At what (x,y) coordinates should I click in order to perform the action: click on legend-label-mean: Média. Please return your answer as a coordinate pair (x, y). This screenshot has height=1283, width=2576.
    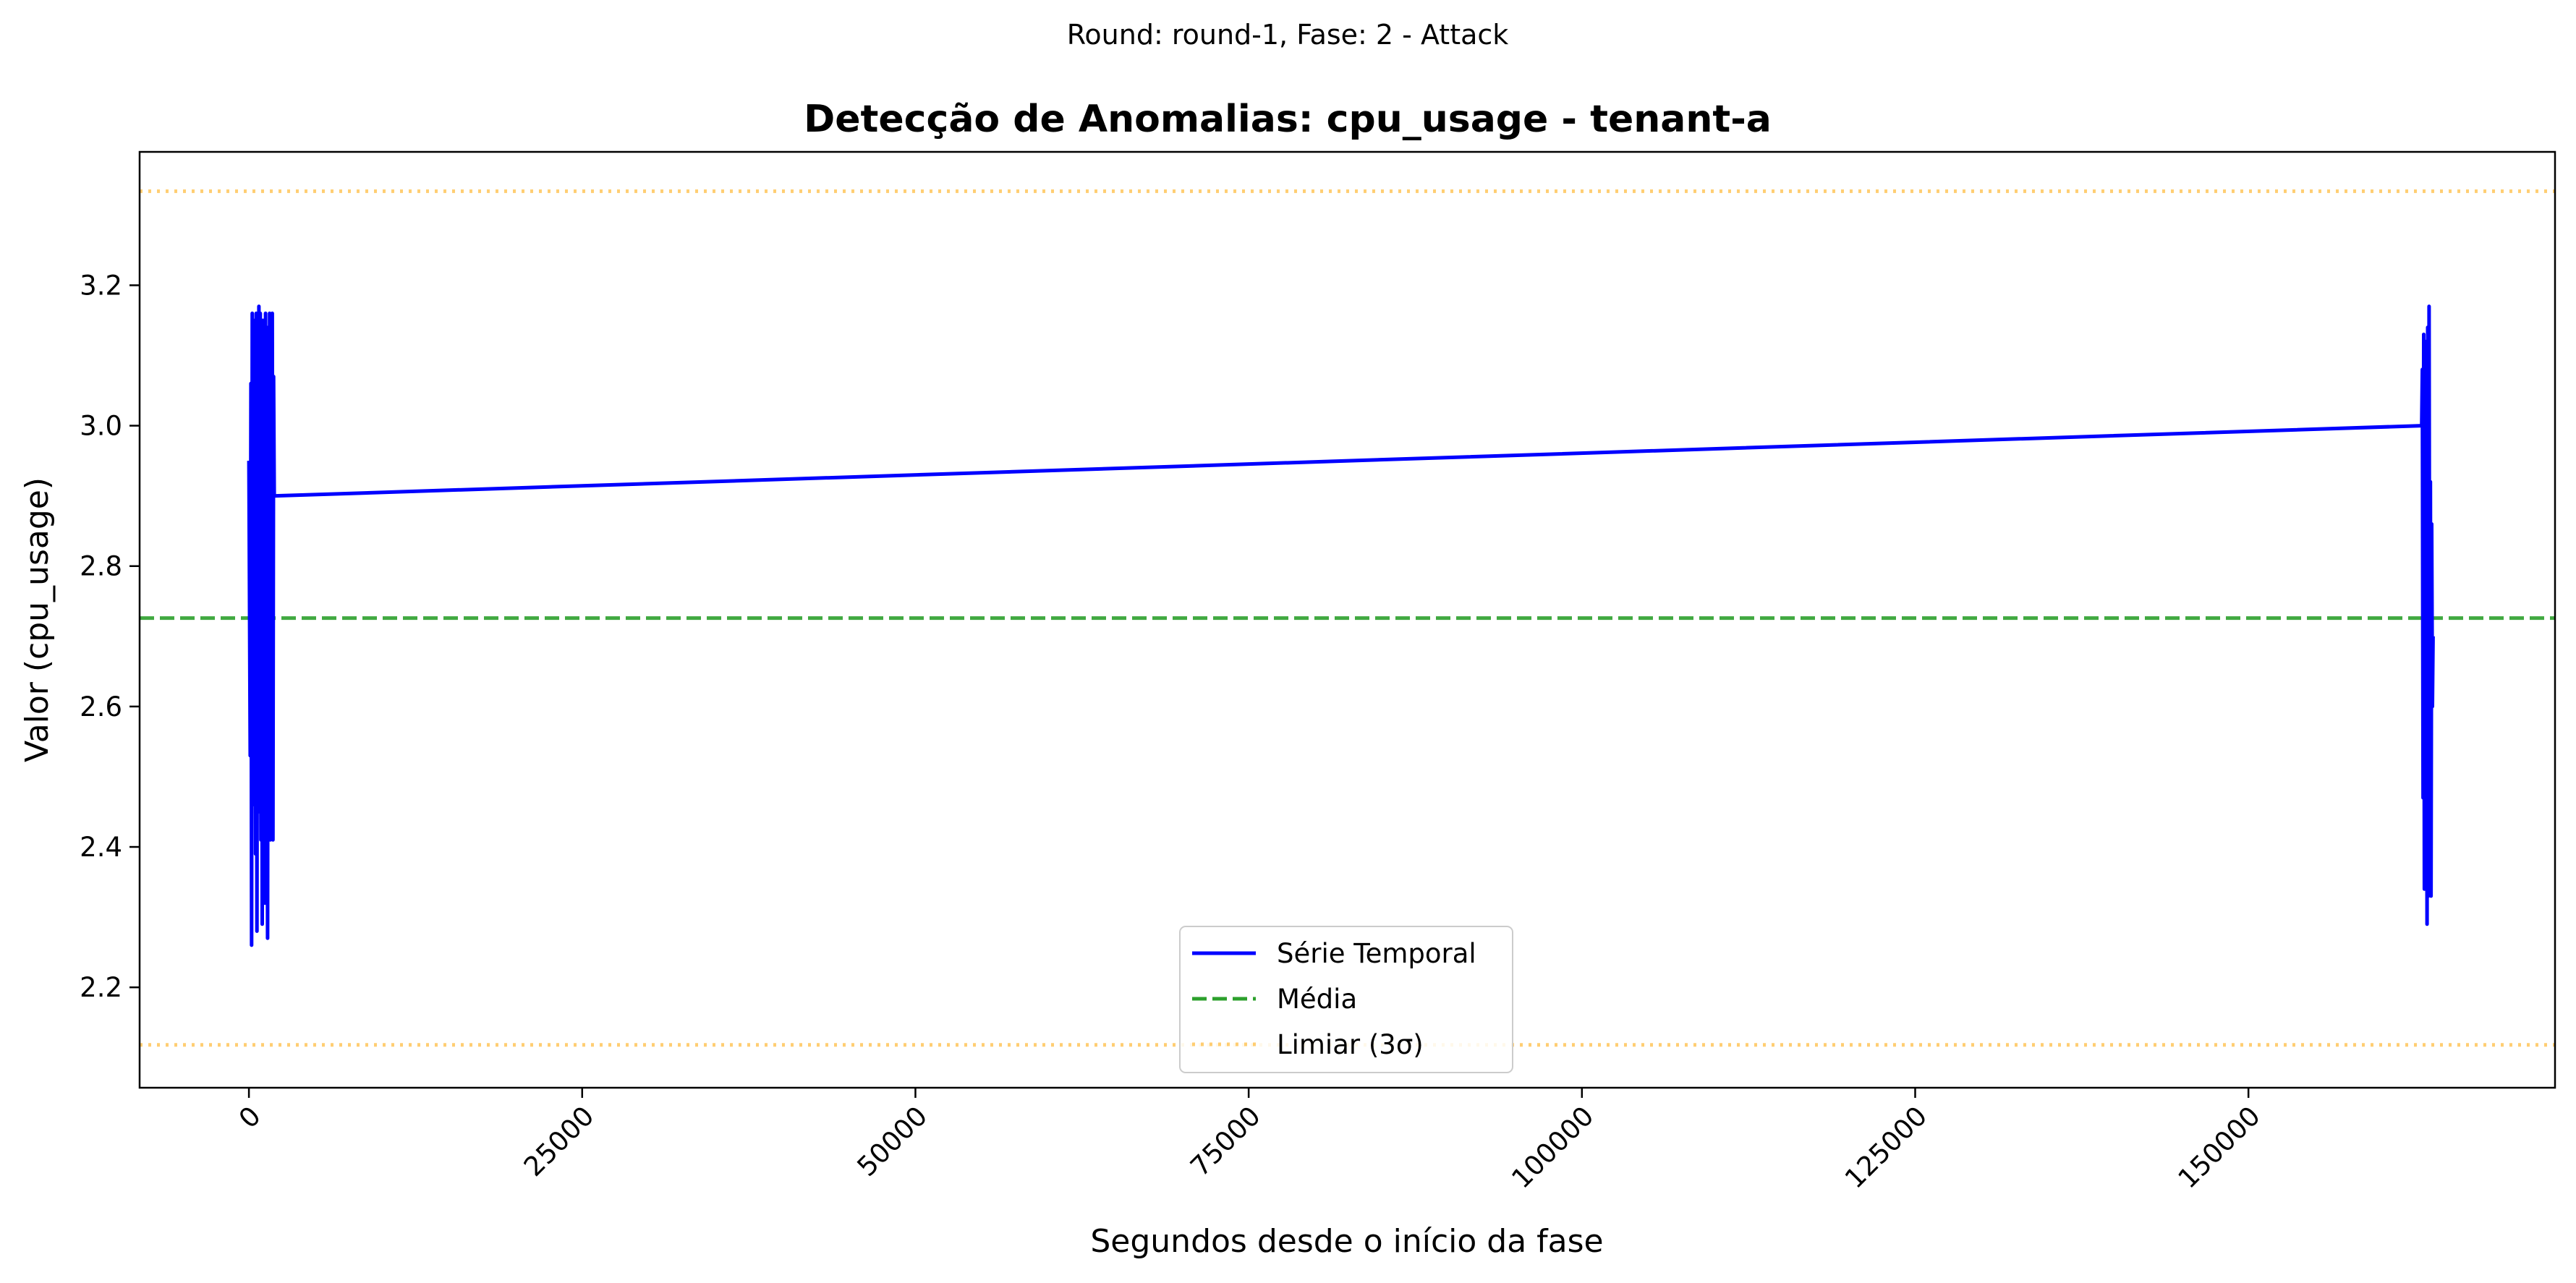
    Looking at the image, I should click on (1317, 999).